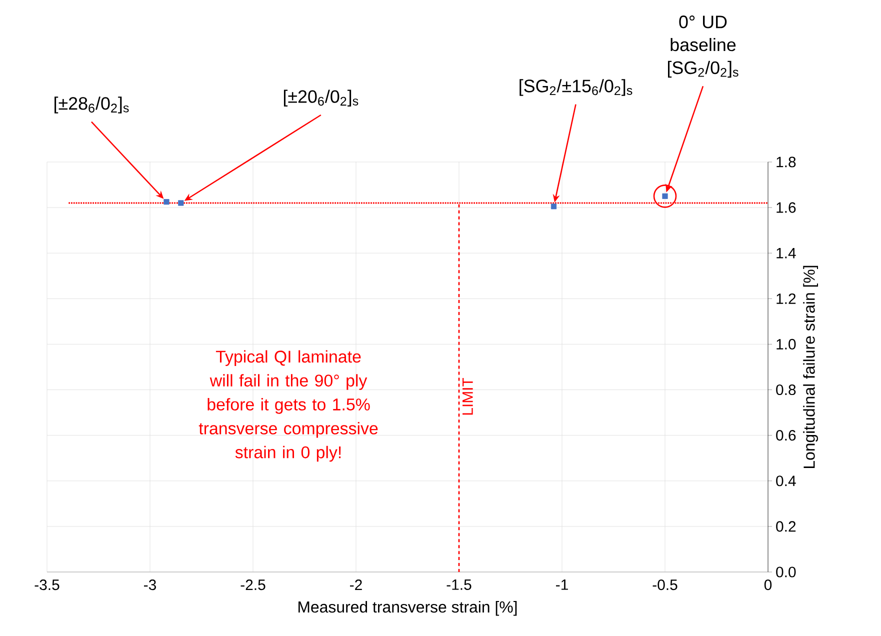  I want to click on y-tick-label: 1.2, so click(786, 298).